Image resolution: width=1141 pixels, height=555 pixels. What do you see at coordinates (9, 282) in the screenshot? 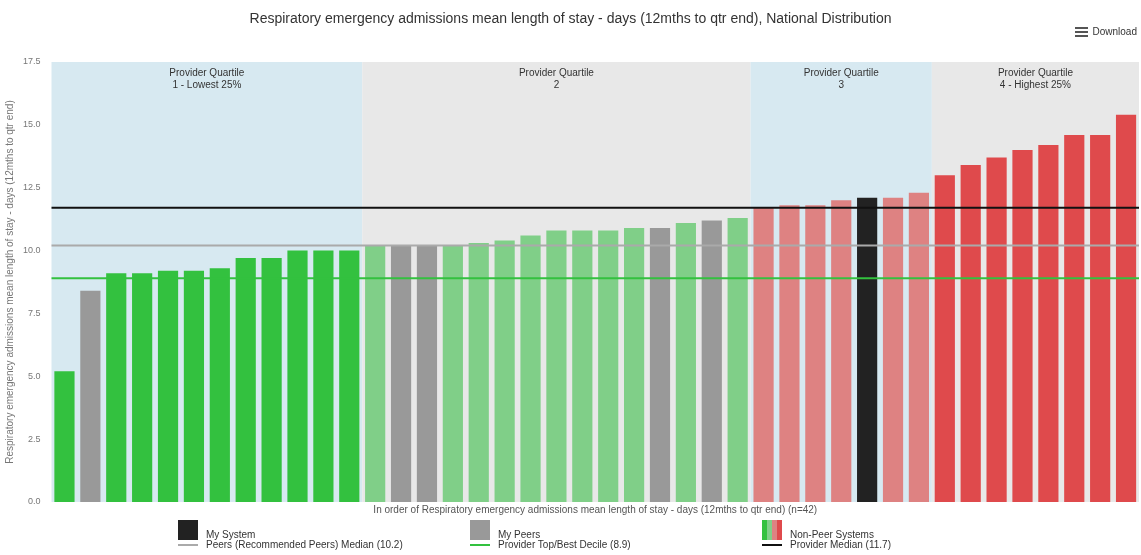
I see `y-axis-title: Respiratory emergency admissions mean length of stay - days (12mths to qtr end)` at bounding box center [9, 282].